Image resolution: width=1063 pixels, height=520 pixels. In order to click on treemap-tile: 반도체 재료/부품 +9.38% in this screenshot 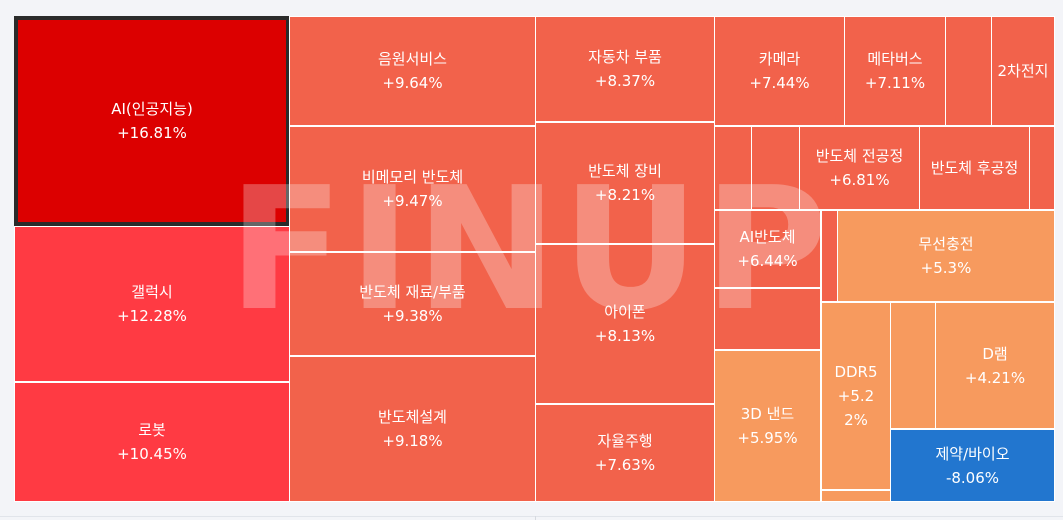, I will do `click(412, 304)`.